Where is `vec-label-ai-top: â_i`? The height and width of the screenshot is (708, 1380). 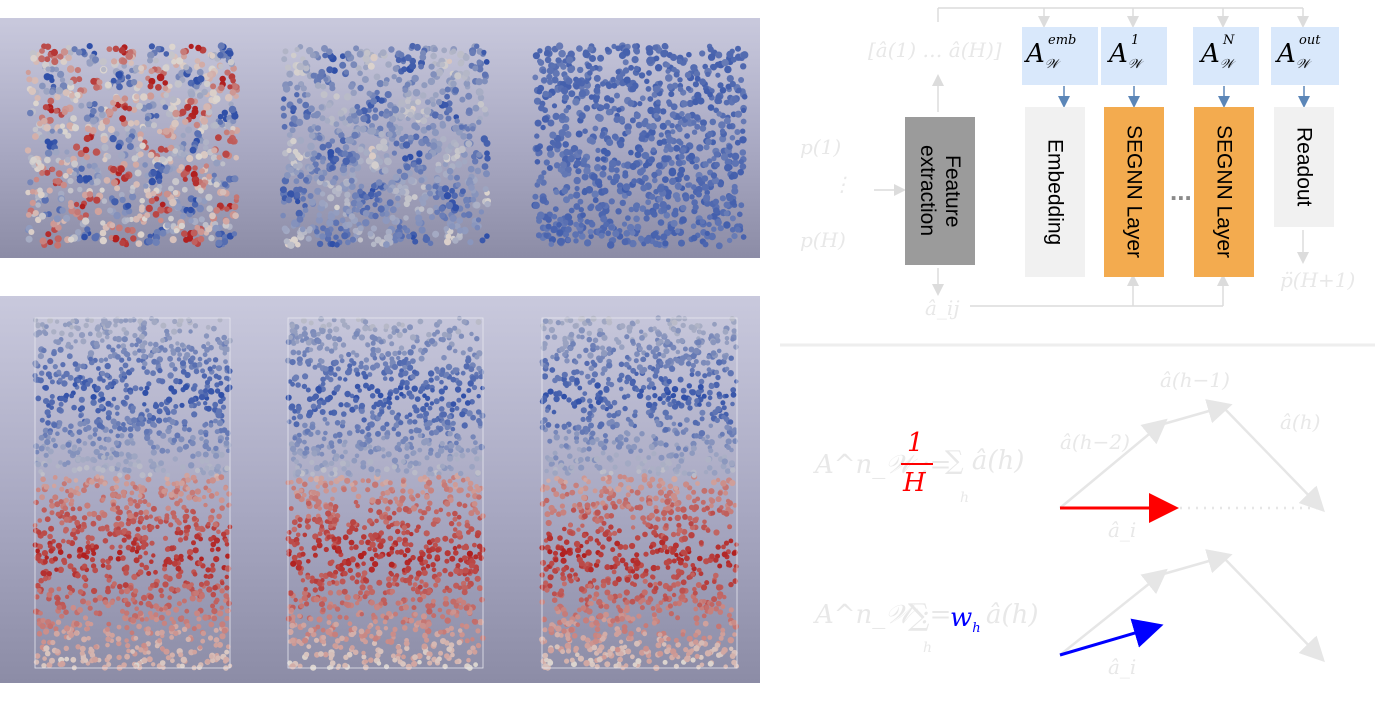
vec-label-ai-top: â_i is located at coordinates (1122, 530).